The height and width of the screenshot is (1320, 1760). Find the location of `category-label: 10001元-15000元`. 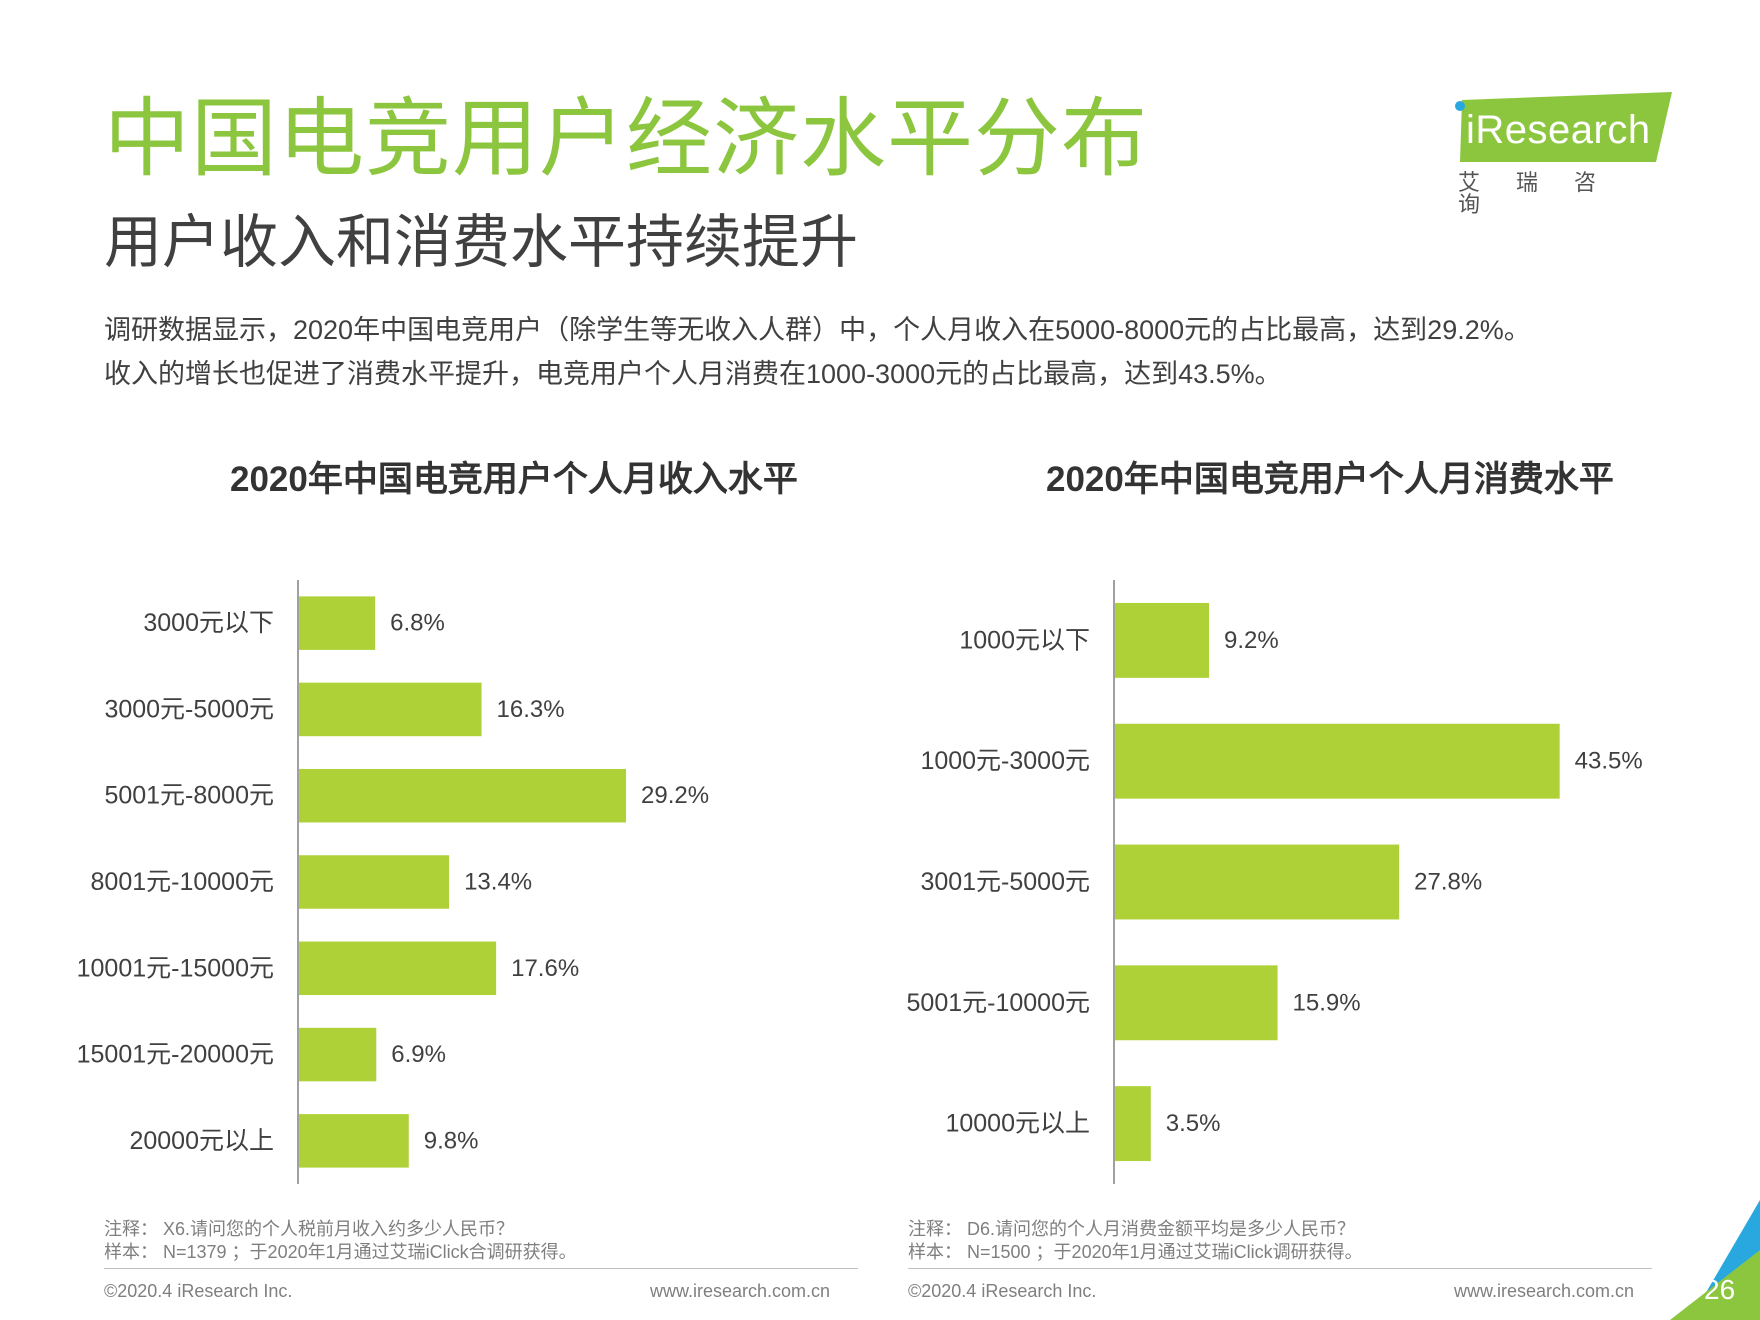

category-label: 10001元-15000元 is located at coordinates (175, 968).